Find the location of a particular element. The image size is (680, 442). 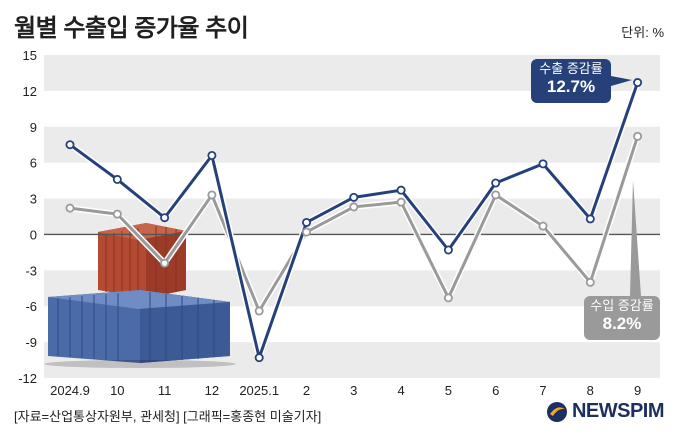

newspim-logo-text: NEWSPIM is located at coordinates (618, 411).